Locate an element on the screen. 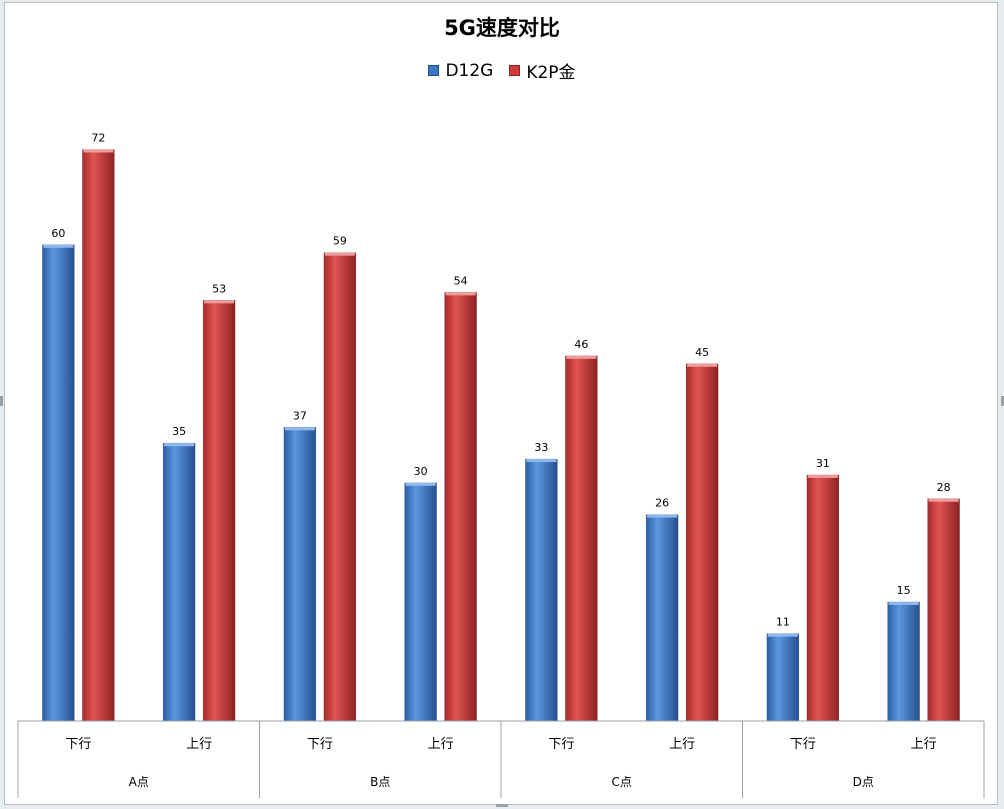  tick-label-sub-3: 上行 is located at coordinates (441, 744).